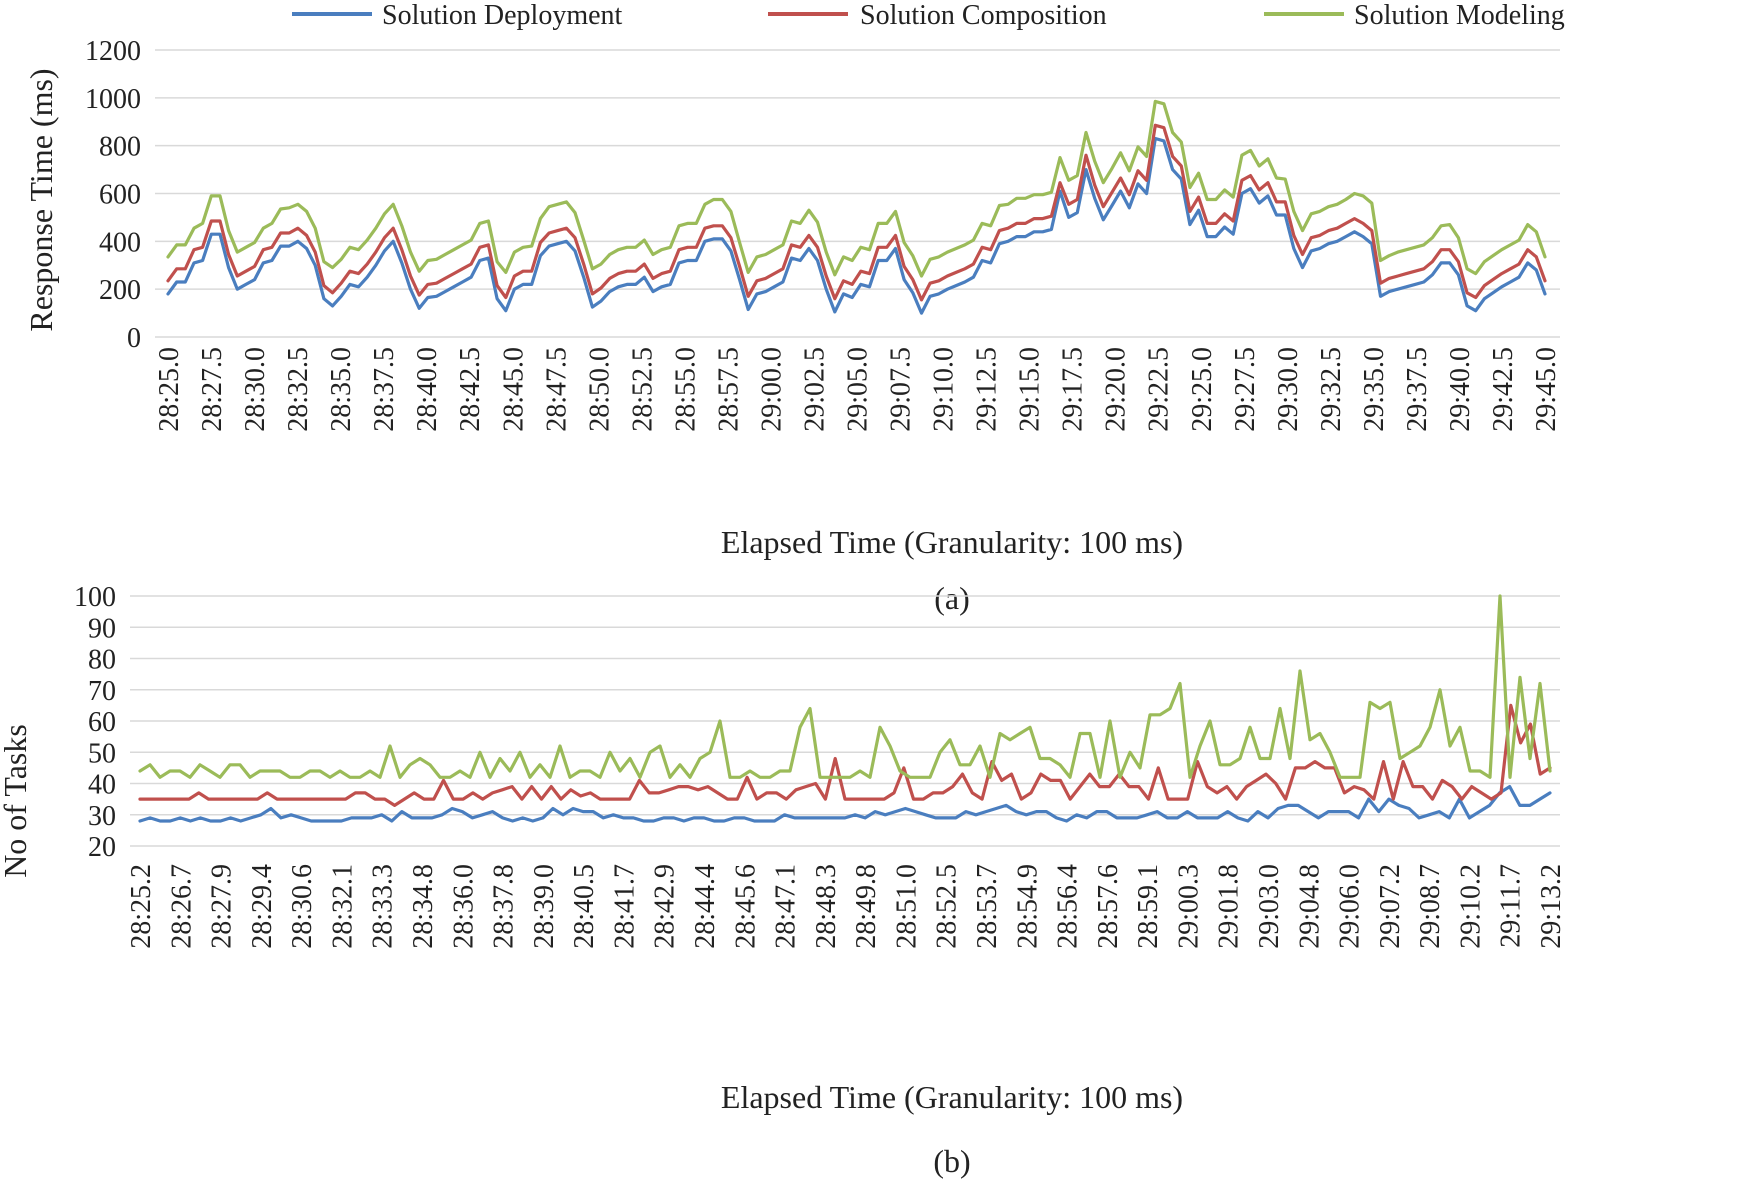 The height and width of the screenshot is (1187, 1740). What do you see at coordinates (556, 389) in the screenshot?
I see `chart-a-xtick-label: 28:47.5` at bounding box center [556, 389].